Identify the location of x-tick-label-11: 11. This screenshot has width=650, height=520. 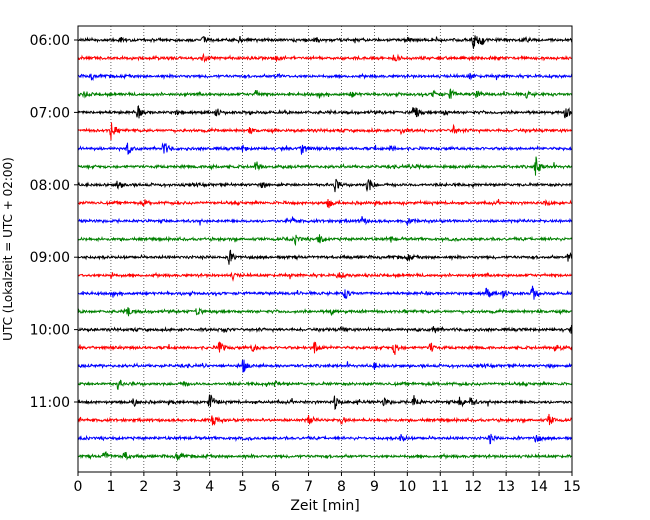
(440, 487).